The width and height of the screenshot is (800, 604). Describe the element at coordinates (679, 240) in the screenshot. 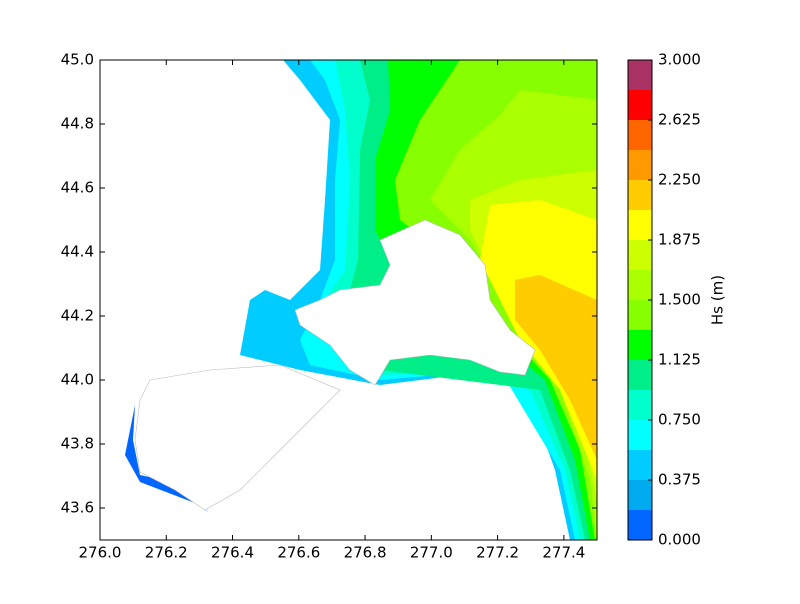

I see `colorbar-tick-label: 1.875` at that location.